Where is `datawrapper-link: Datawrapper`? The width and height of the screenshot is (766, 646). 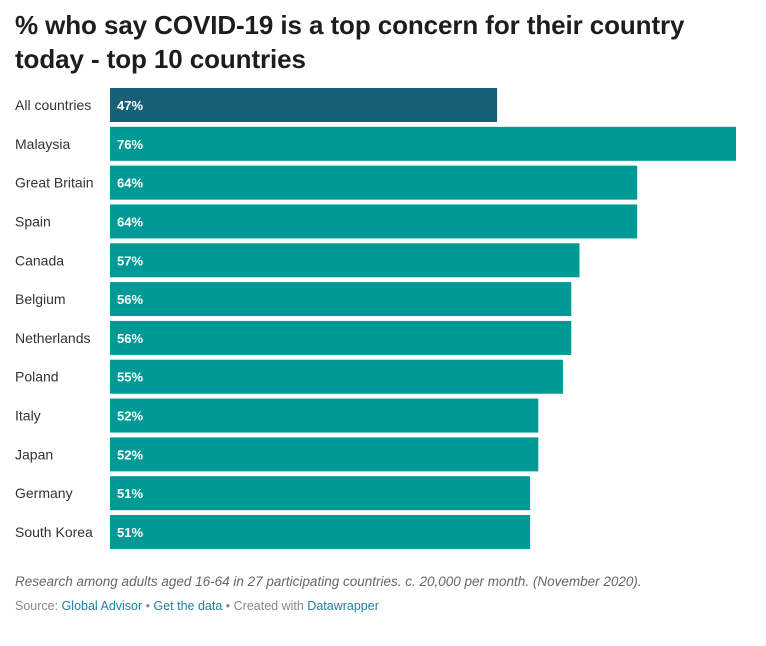
datawrapper-link: Datawrapper is located at coordinates (343, 606).